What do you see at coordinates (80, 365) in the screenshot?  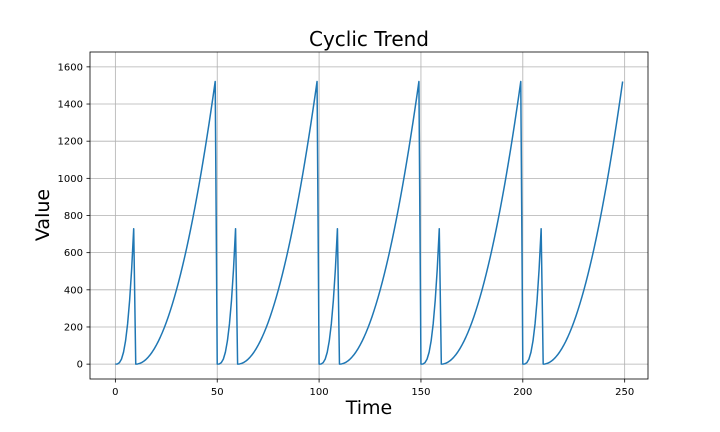 I see `y-tick-label: 0` at bounding box center [80, 365].